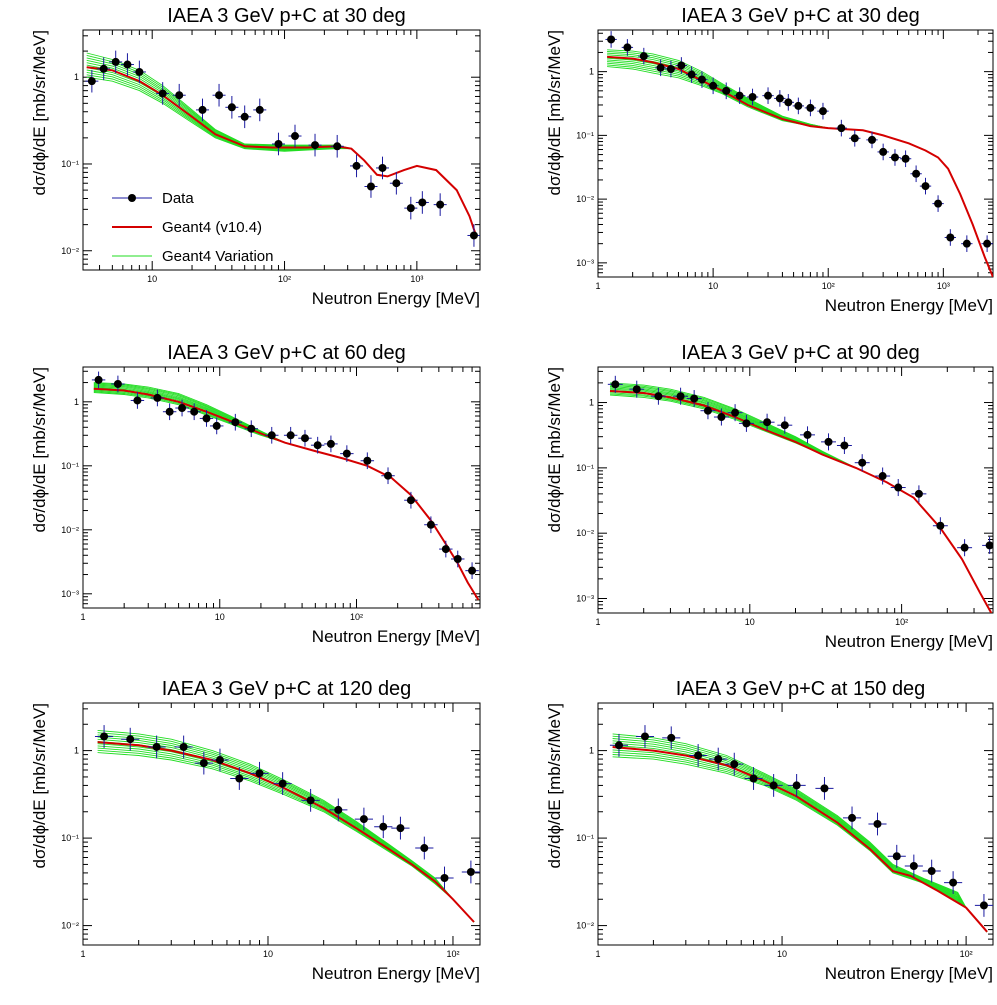 The height and width of the screenshot is (1005, 997). Describe the element at coordinates (597, 622) in the screenshot. I see `x-tick-label: 1` at that location.